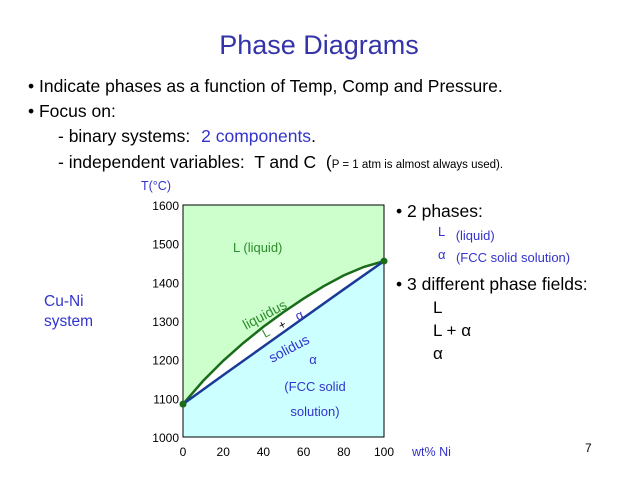 The image size is (638, 479). I want to click on x-tick-label: 100, so click(384, 452).